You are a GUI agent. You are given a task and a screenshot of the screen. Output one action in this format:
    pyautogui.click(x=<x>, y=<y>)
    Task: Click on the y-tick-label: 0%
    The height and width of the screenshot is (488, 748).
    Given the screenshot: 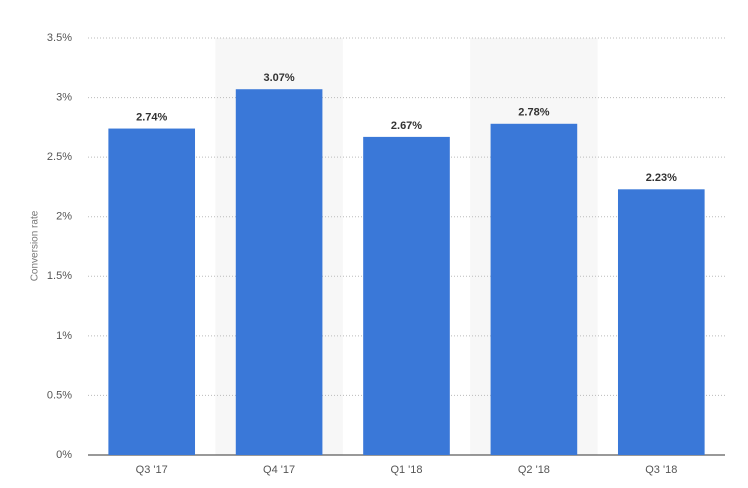 What is the action you would take?
    pyautogui.click(x=64, y=455)
    